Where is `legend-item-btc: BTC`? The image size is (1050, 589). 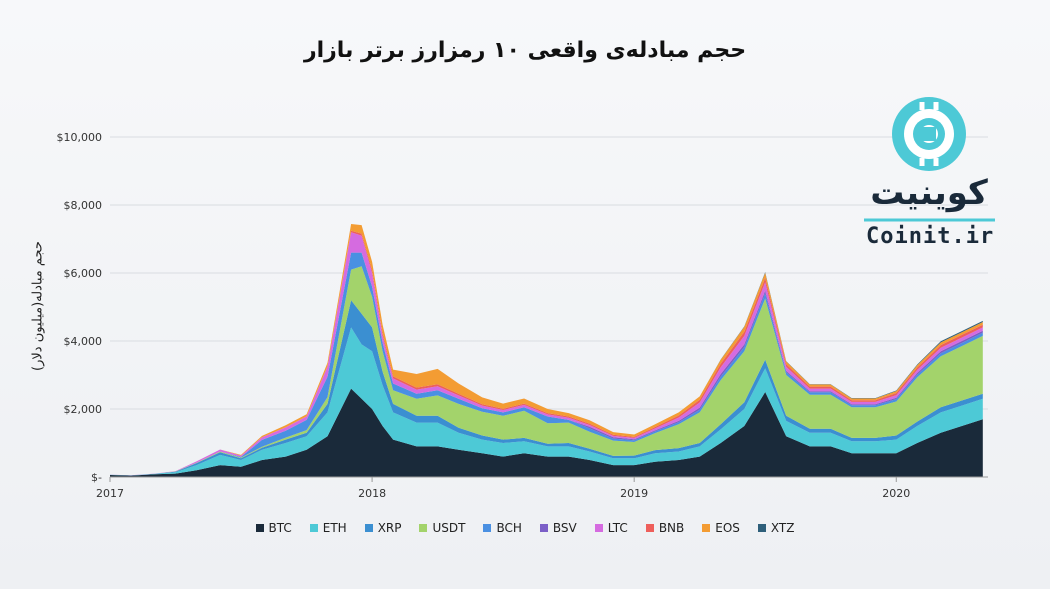 legend-item-btc: BTC is located at coordinates (273, 528).